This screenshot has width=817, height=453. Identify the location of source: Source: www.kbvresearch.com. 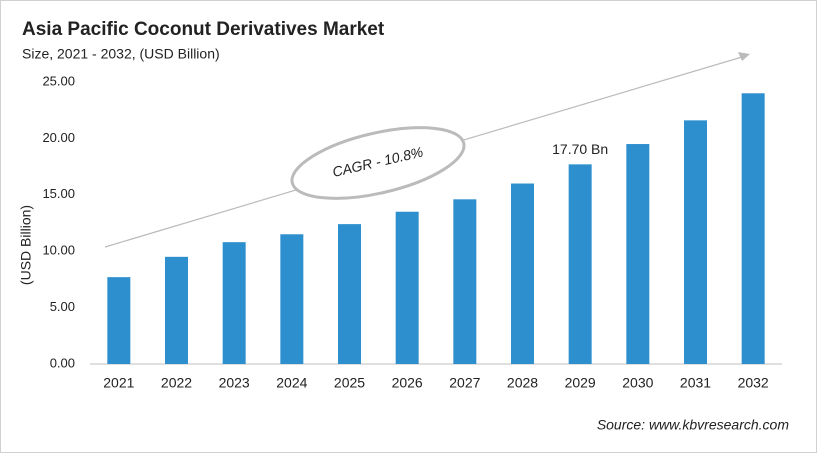
(693, 425).